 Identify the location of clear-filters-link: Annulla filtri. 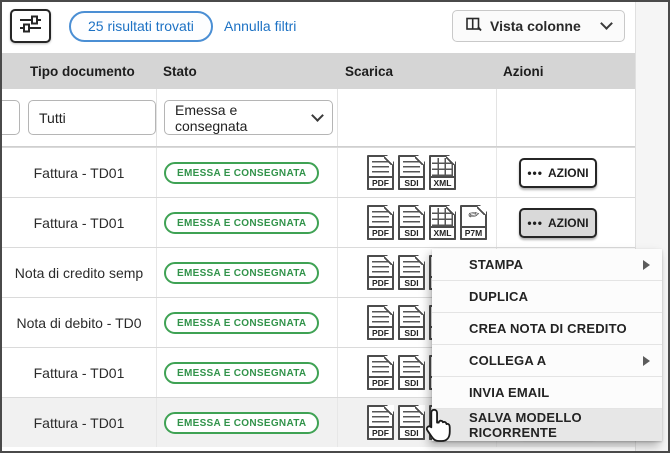
(260, 26).